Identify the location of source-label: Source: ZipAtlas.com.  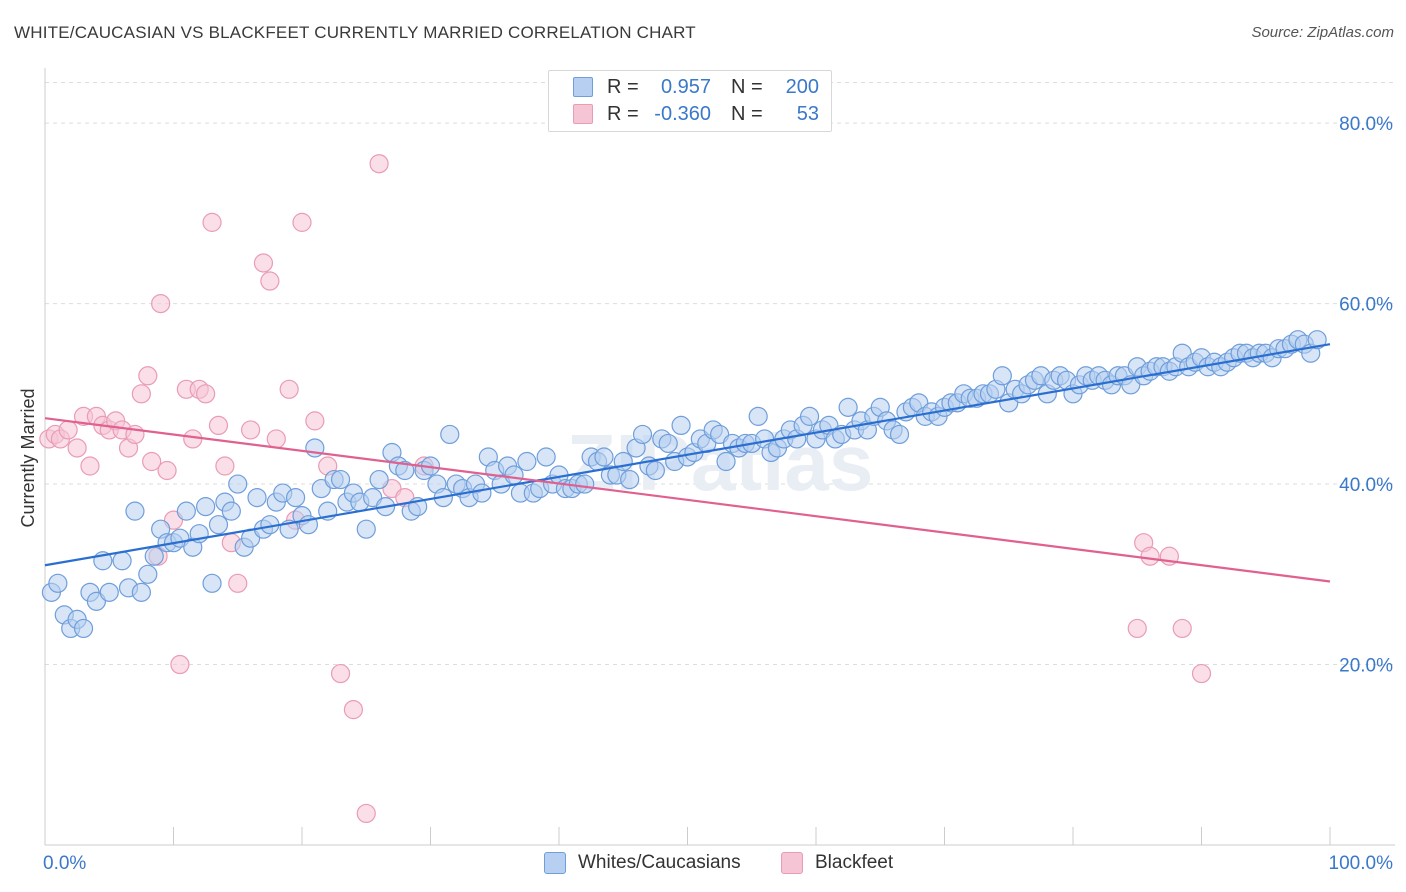
(1322, 32).